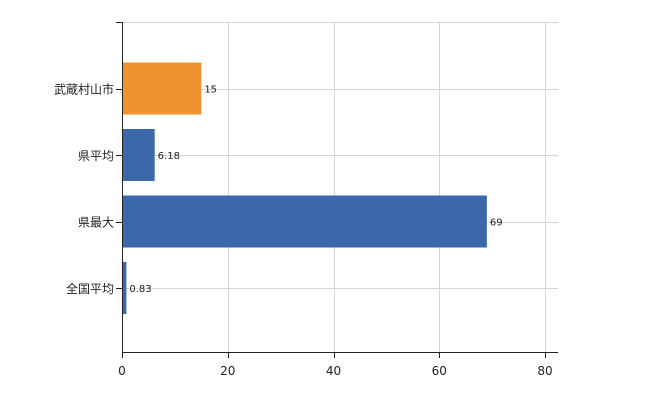  Describe the element at coordinates (90, 288) in the screenshot. I see `category-label-4: 全国平均` at that location.